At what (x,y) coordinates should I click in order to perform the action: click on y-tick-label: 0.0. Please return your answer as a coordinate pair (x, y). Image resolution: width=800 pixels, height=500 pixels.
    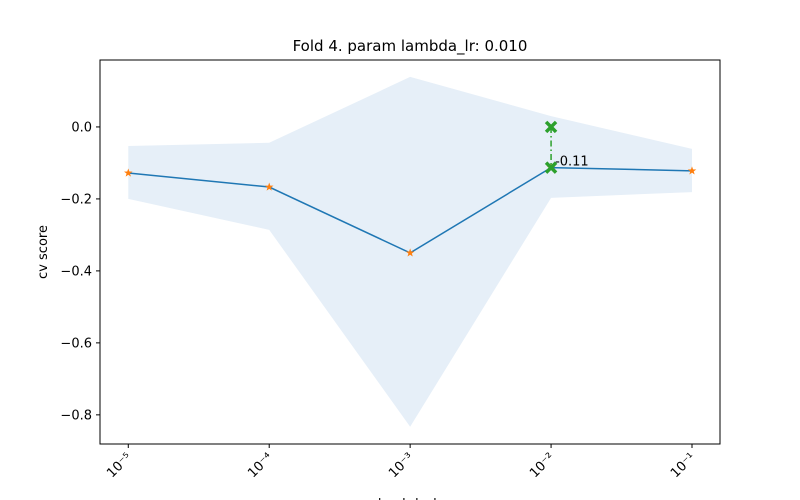
    Looking at the image, I should click on (81, 127).